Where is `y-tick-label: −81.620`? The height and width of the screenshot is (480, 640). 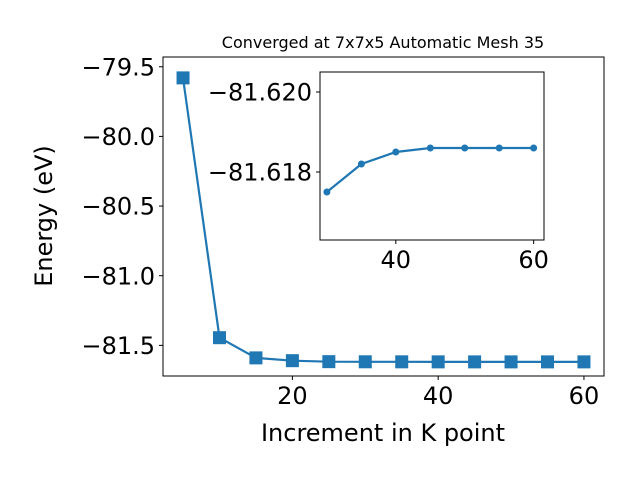
y-tick-label: −81.620 is located at coordinates (260, 93).